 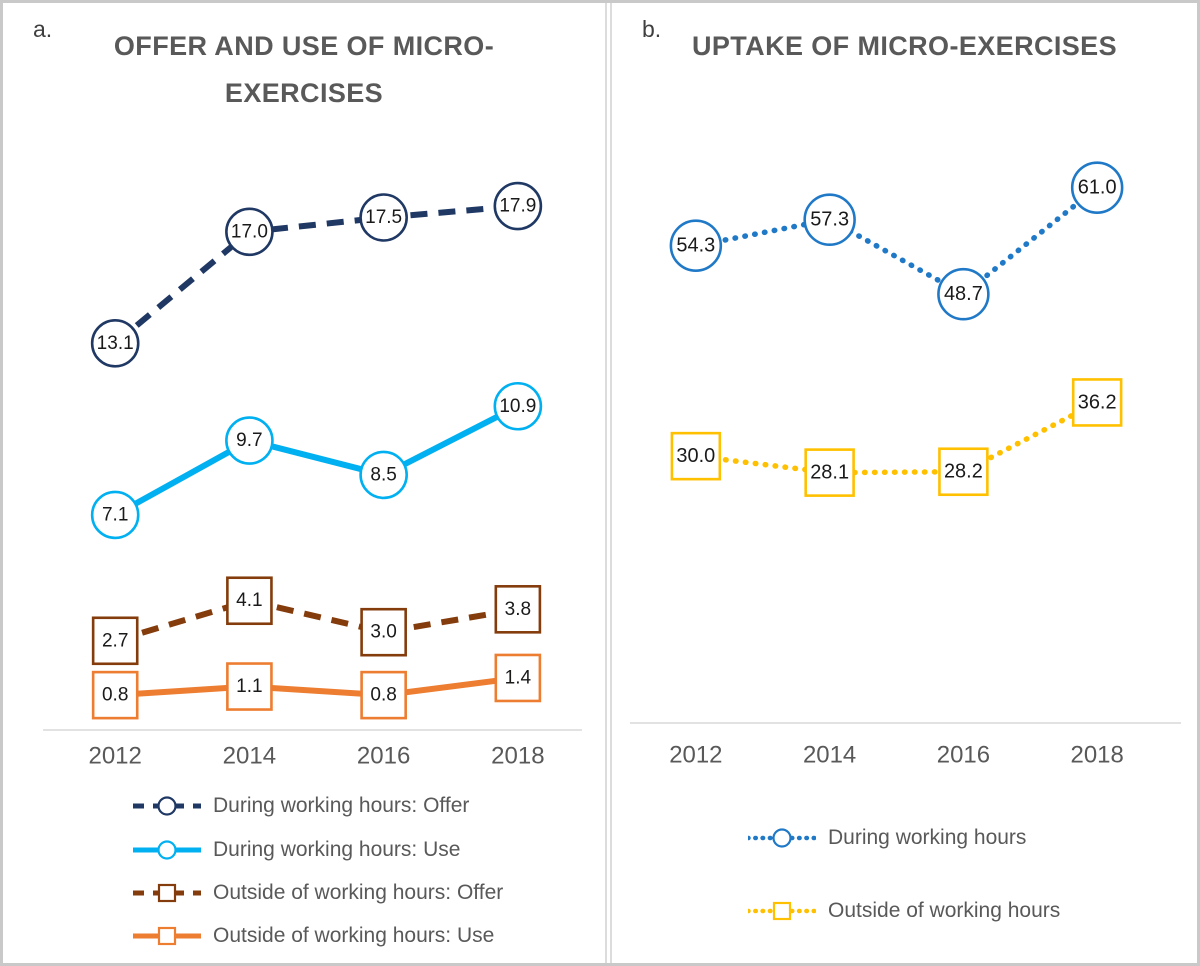 I want to click on data-label: 3.8, so click(x=518, y=609).